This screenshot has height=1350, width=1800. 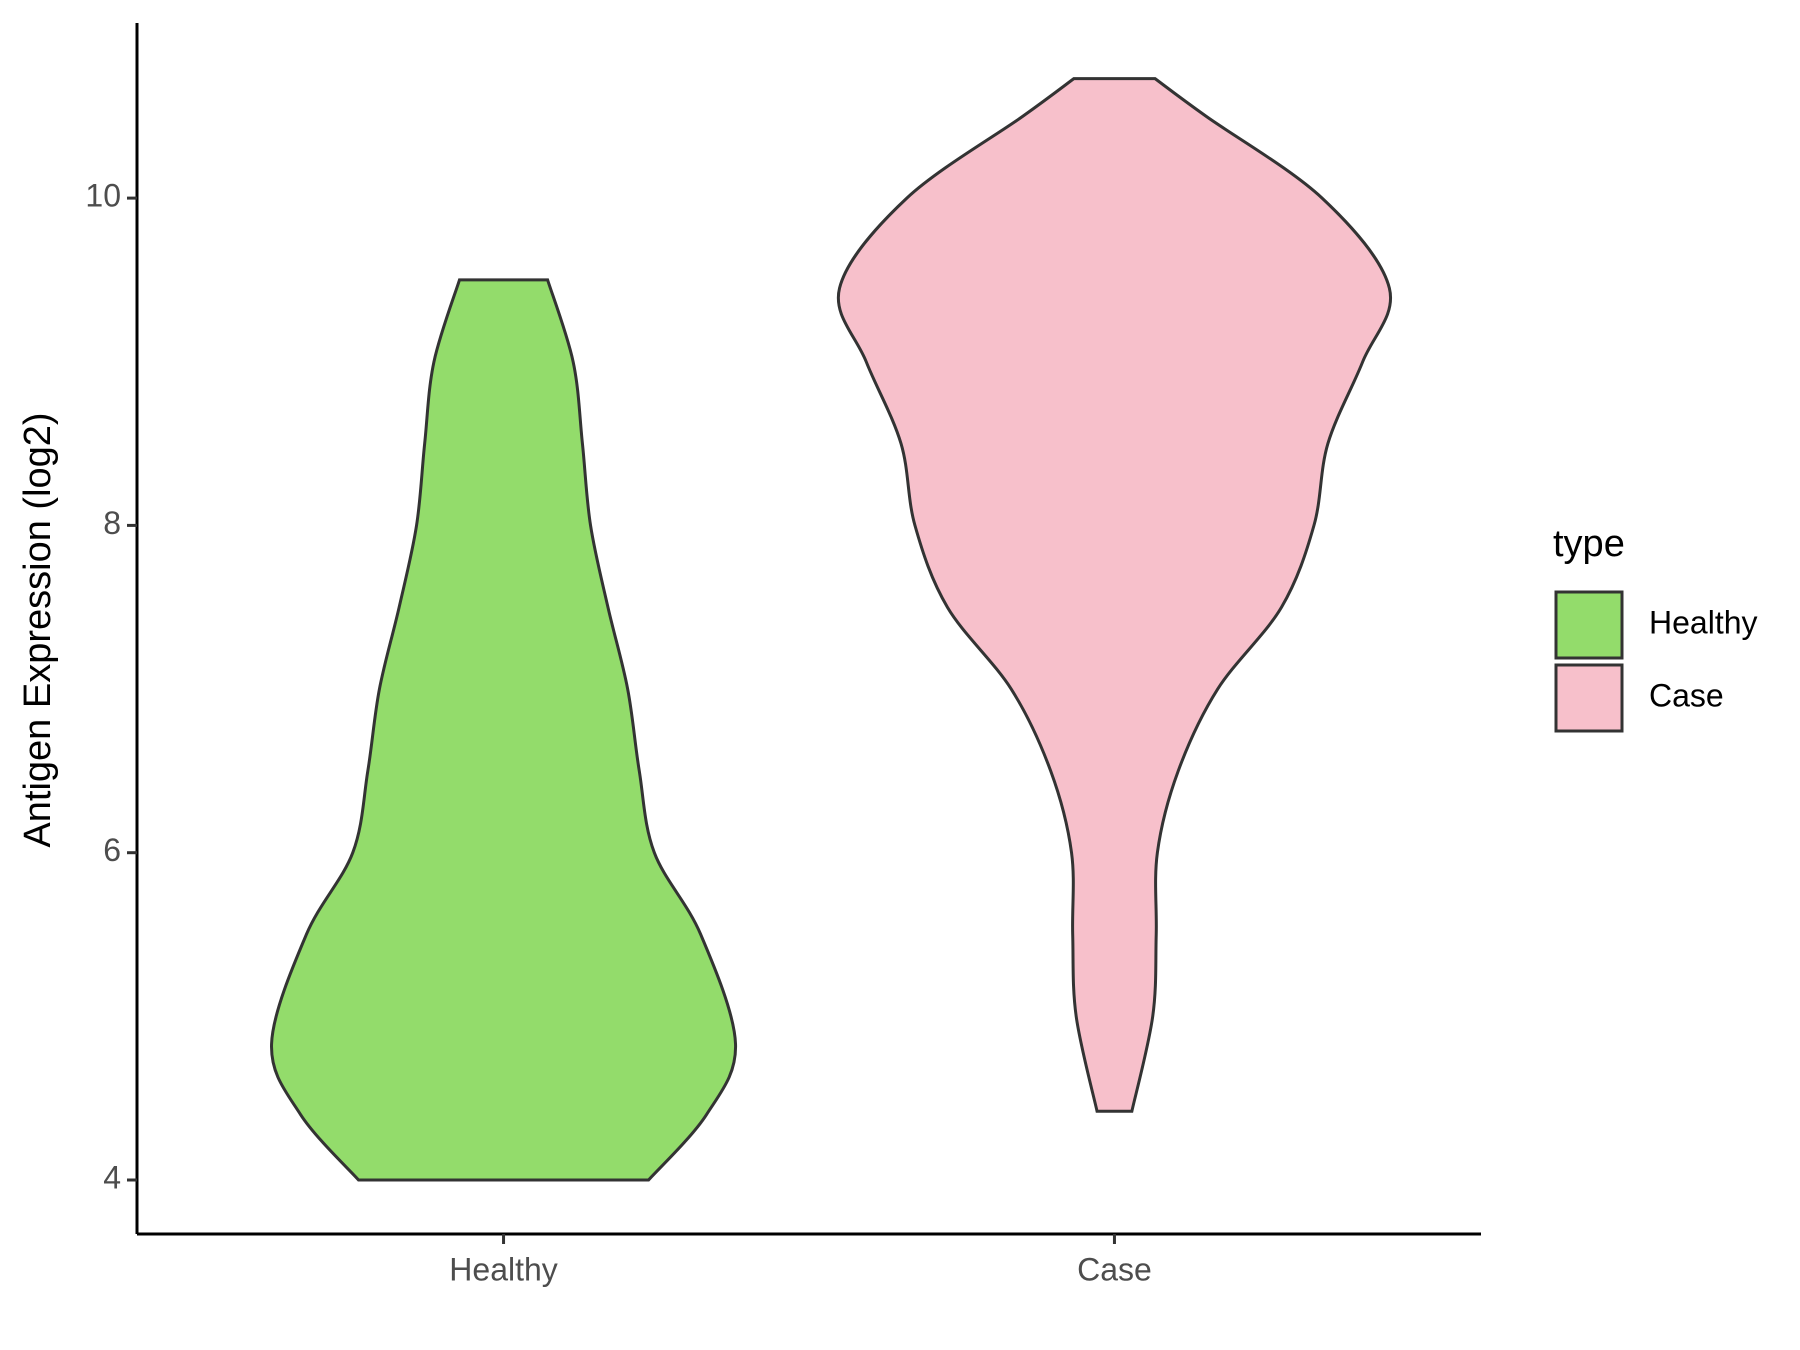 What do you see at coordinates (503, 1269) in the screenshot?
I see `x-tick-label: Healthy` at bounding box center [503, 1269].